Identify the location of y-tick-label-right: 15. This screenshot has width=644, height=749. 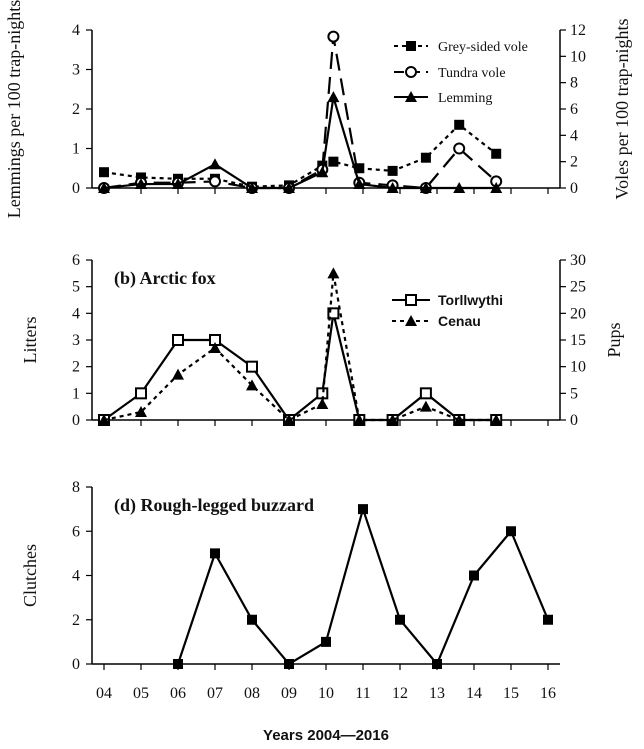
(578, 340).